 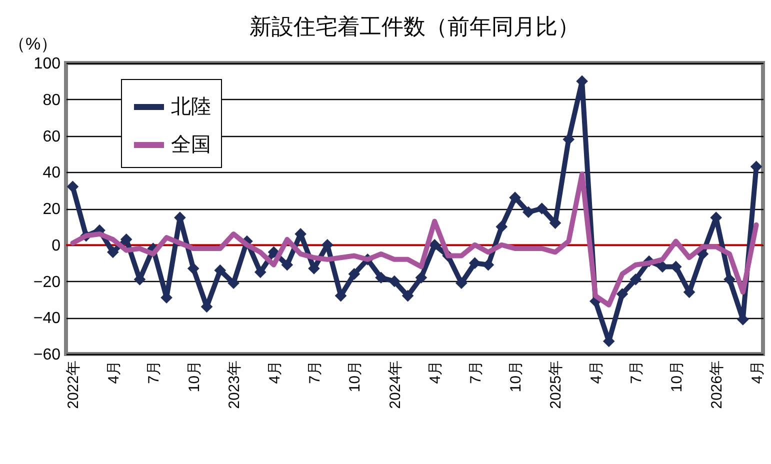 What do you see at coordinates (47, 319) in the screenshot?
I see `y-tick-label: −40` at bounding box center [47, 319].